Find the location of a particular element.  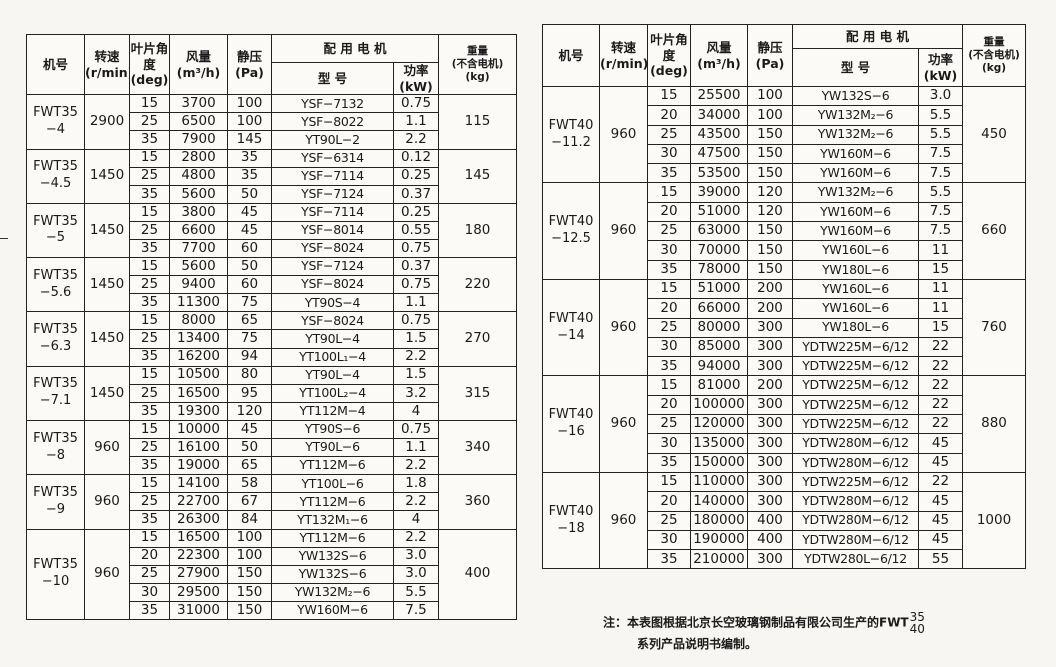

margin-tick-mark is located at coordinates (4, 238).